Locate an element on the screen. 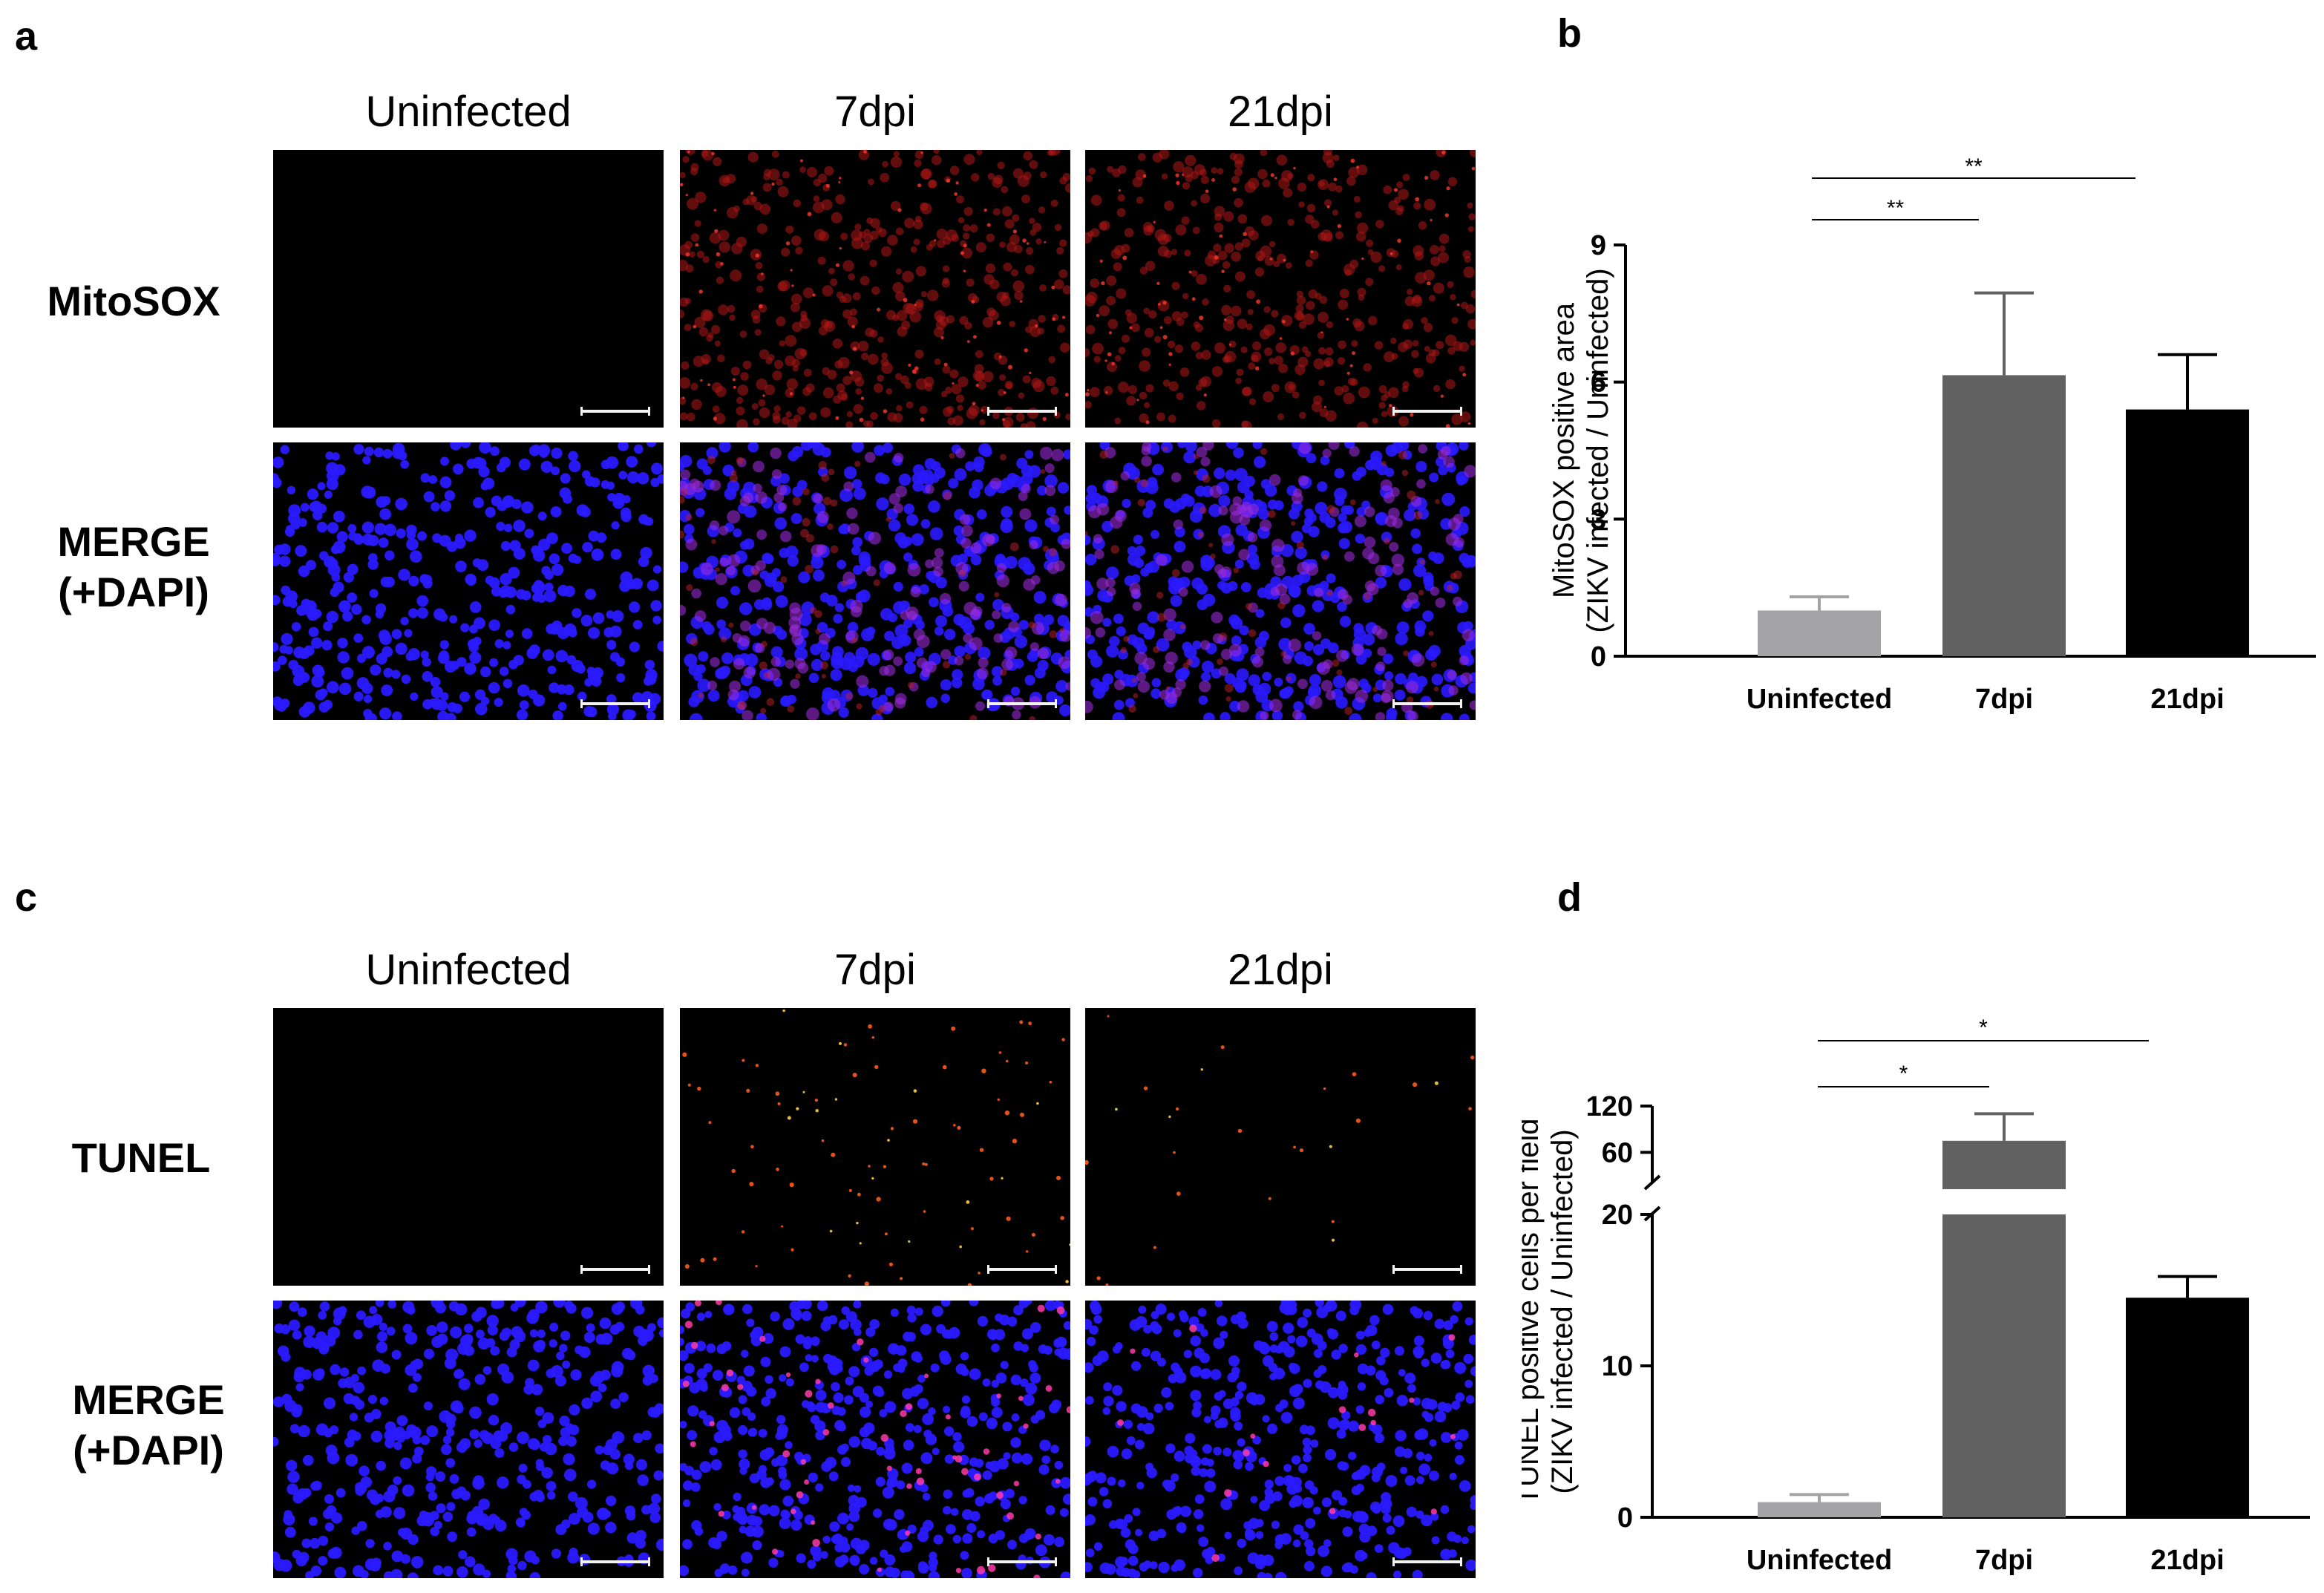 Image resolution: width=2324 pixels, height=1593 pixels. y-axis-label-line1: TUNEL positive cells per field is located at coordinates (1533, 1312).